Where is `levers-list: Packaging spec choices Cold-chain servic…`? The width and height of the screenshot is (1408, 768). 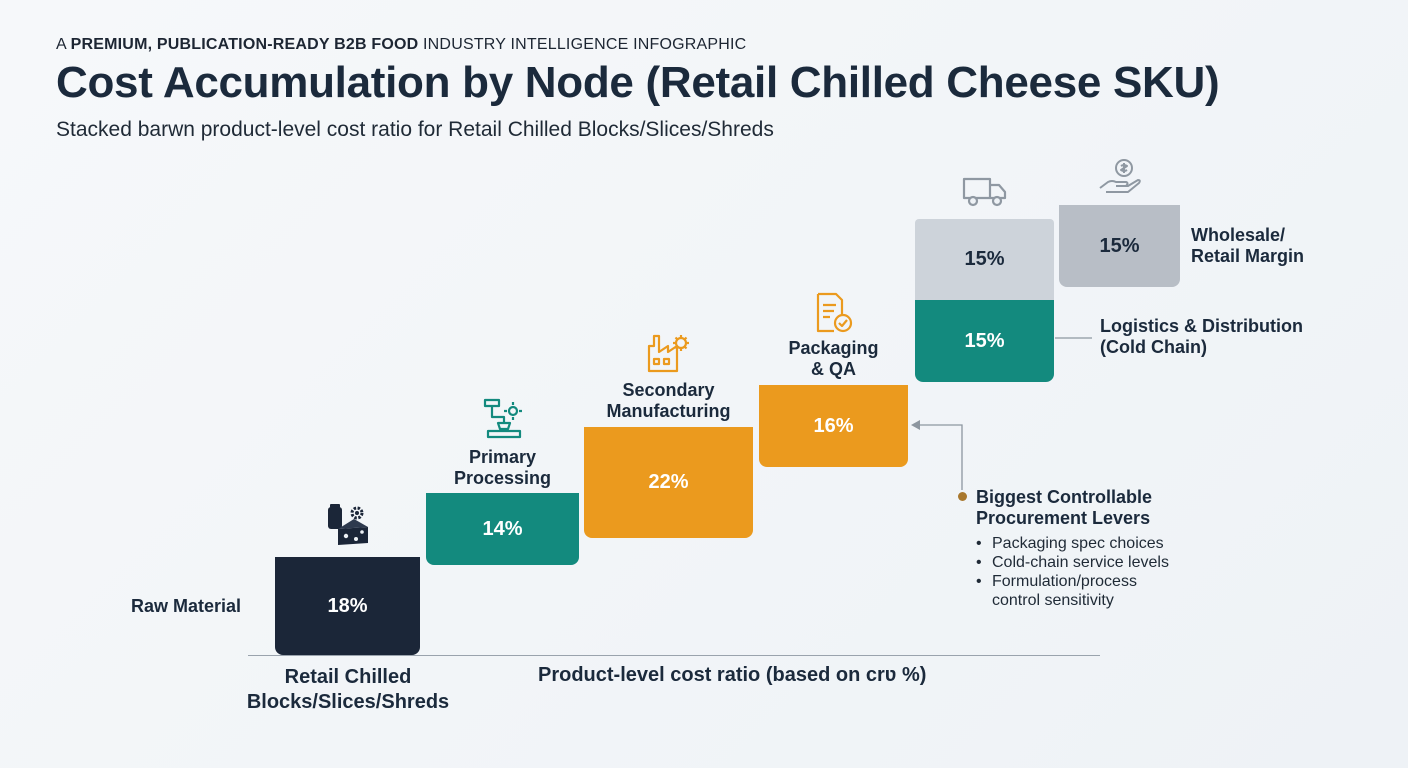 levers-list: Packaging spec choices Cold-chain servic… is located at coordinates (1072, 572).